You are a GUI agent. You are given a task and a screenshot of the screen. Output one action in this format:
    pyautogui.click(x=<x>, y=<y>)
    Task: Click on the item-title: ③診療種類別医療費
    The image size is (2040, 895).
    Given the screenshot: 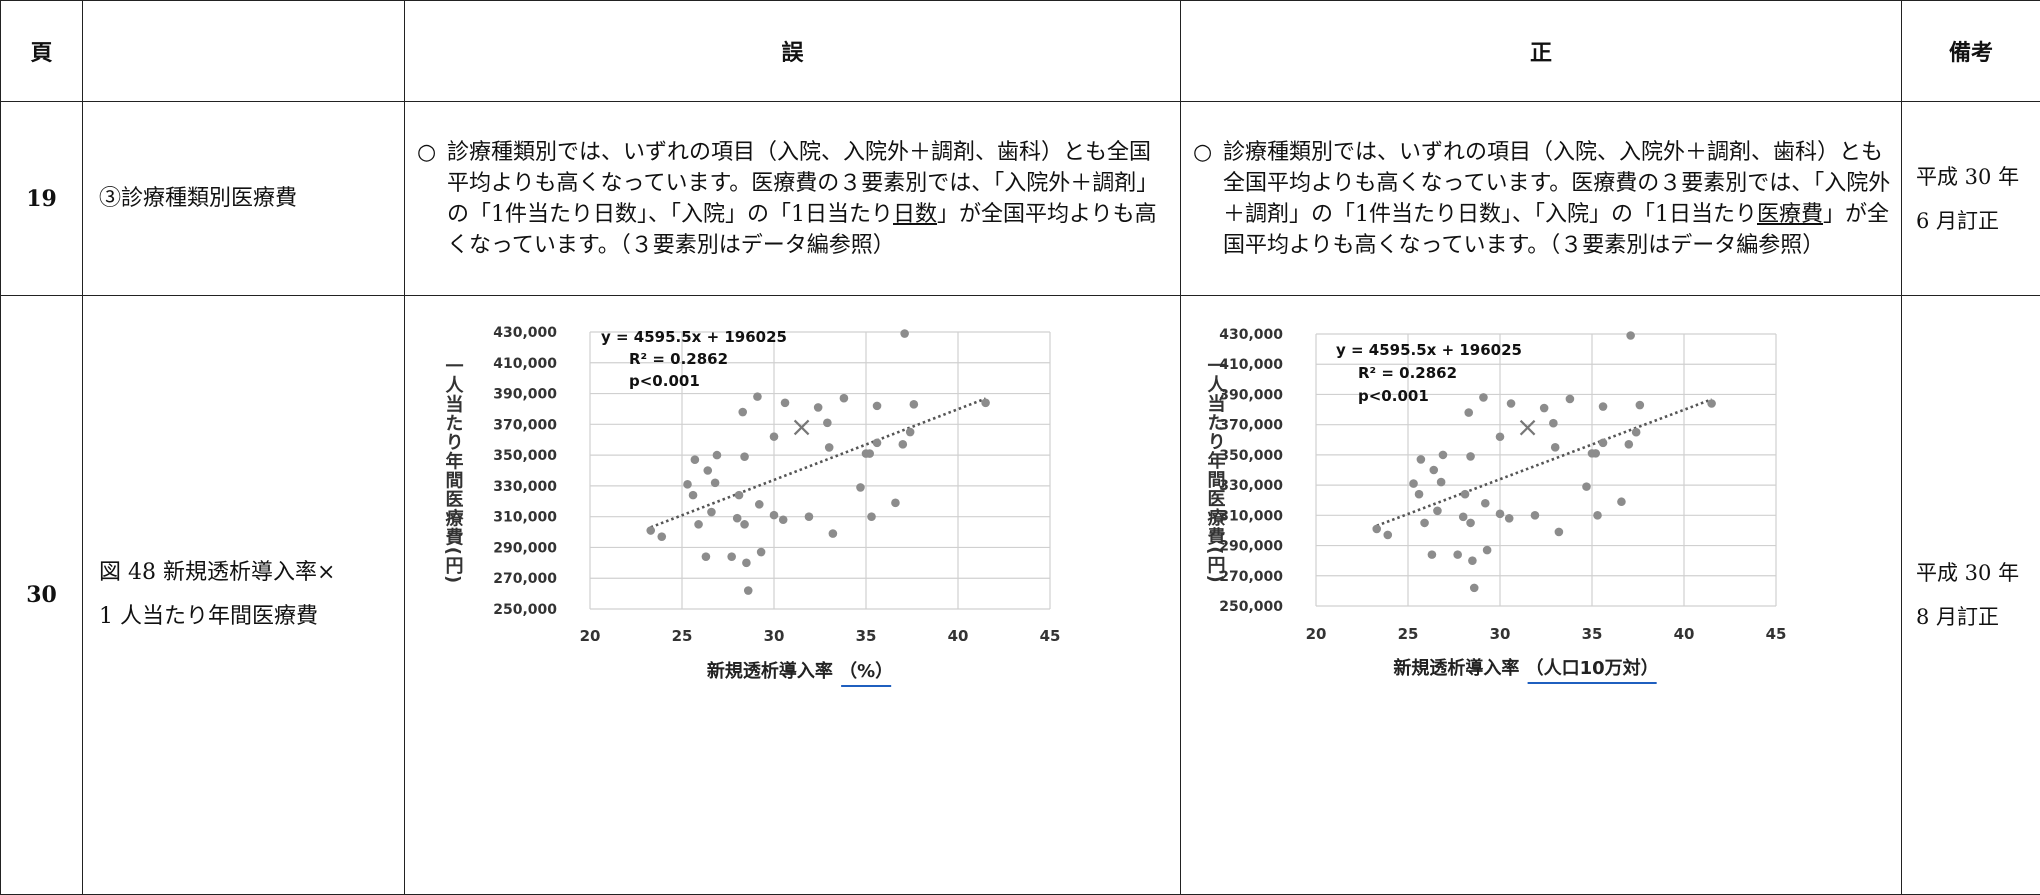 What is the action you would take?
    pyautogui.click(x=243, y=198)
    